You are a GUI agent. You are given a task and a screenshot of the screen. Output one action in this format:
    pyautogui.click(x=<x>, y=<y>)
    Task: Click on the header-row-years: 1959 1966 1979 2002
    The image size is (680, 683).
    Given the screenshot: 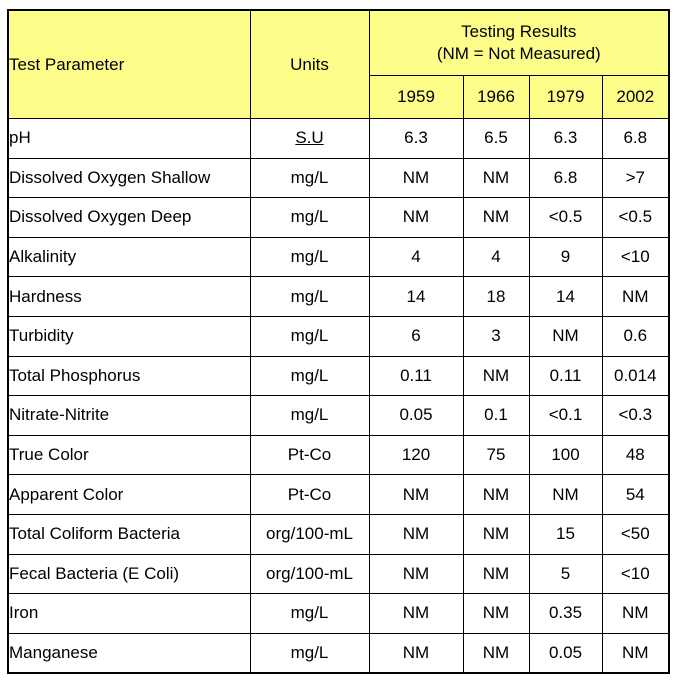 What is the action you would take?
    pyautogui.click(x=339, y=97)
    